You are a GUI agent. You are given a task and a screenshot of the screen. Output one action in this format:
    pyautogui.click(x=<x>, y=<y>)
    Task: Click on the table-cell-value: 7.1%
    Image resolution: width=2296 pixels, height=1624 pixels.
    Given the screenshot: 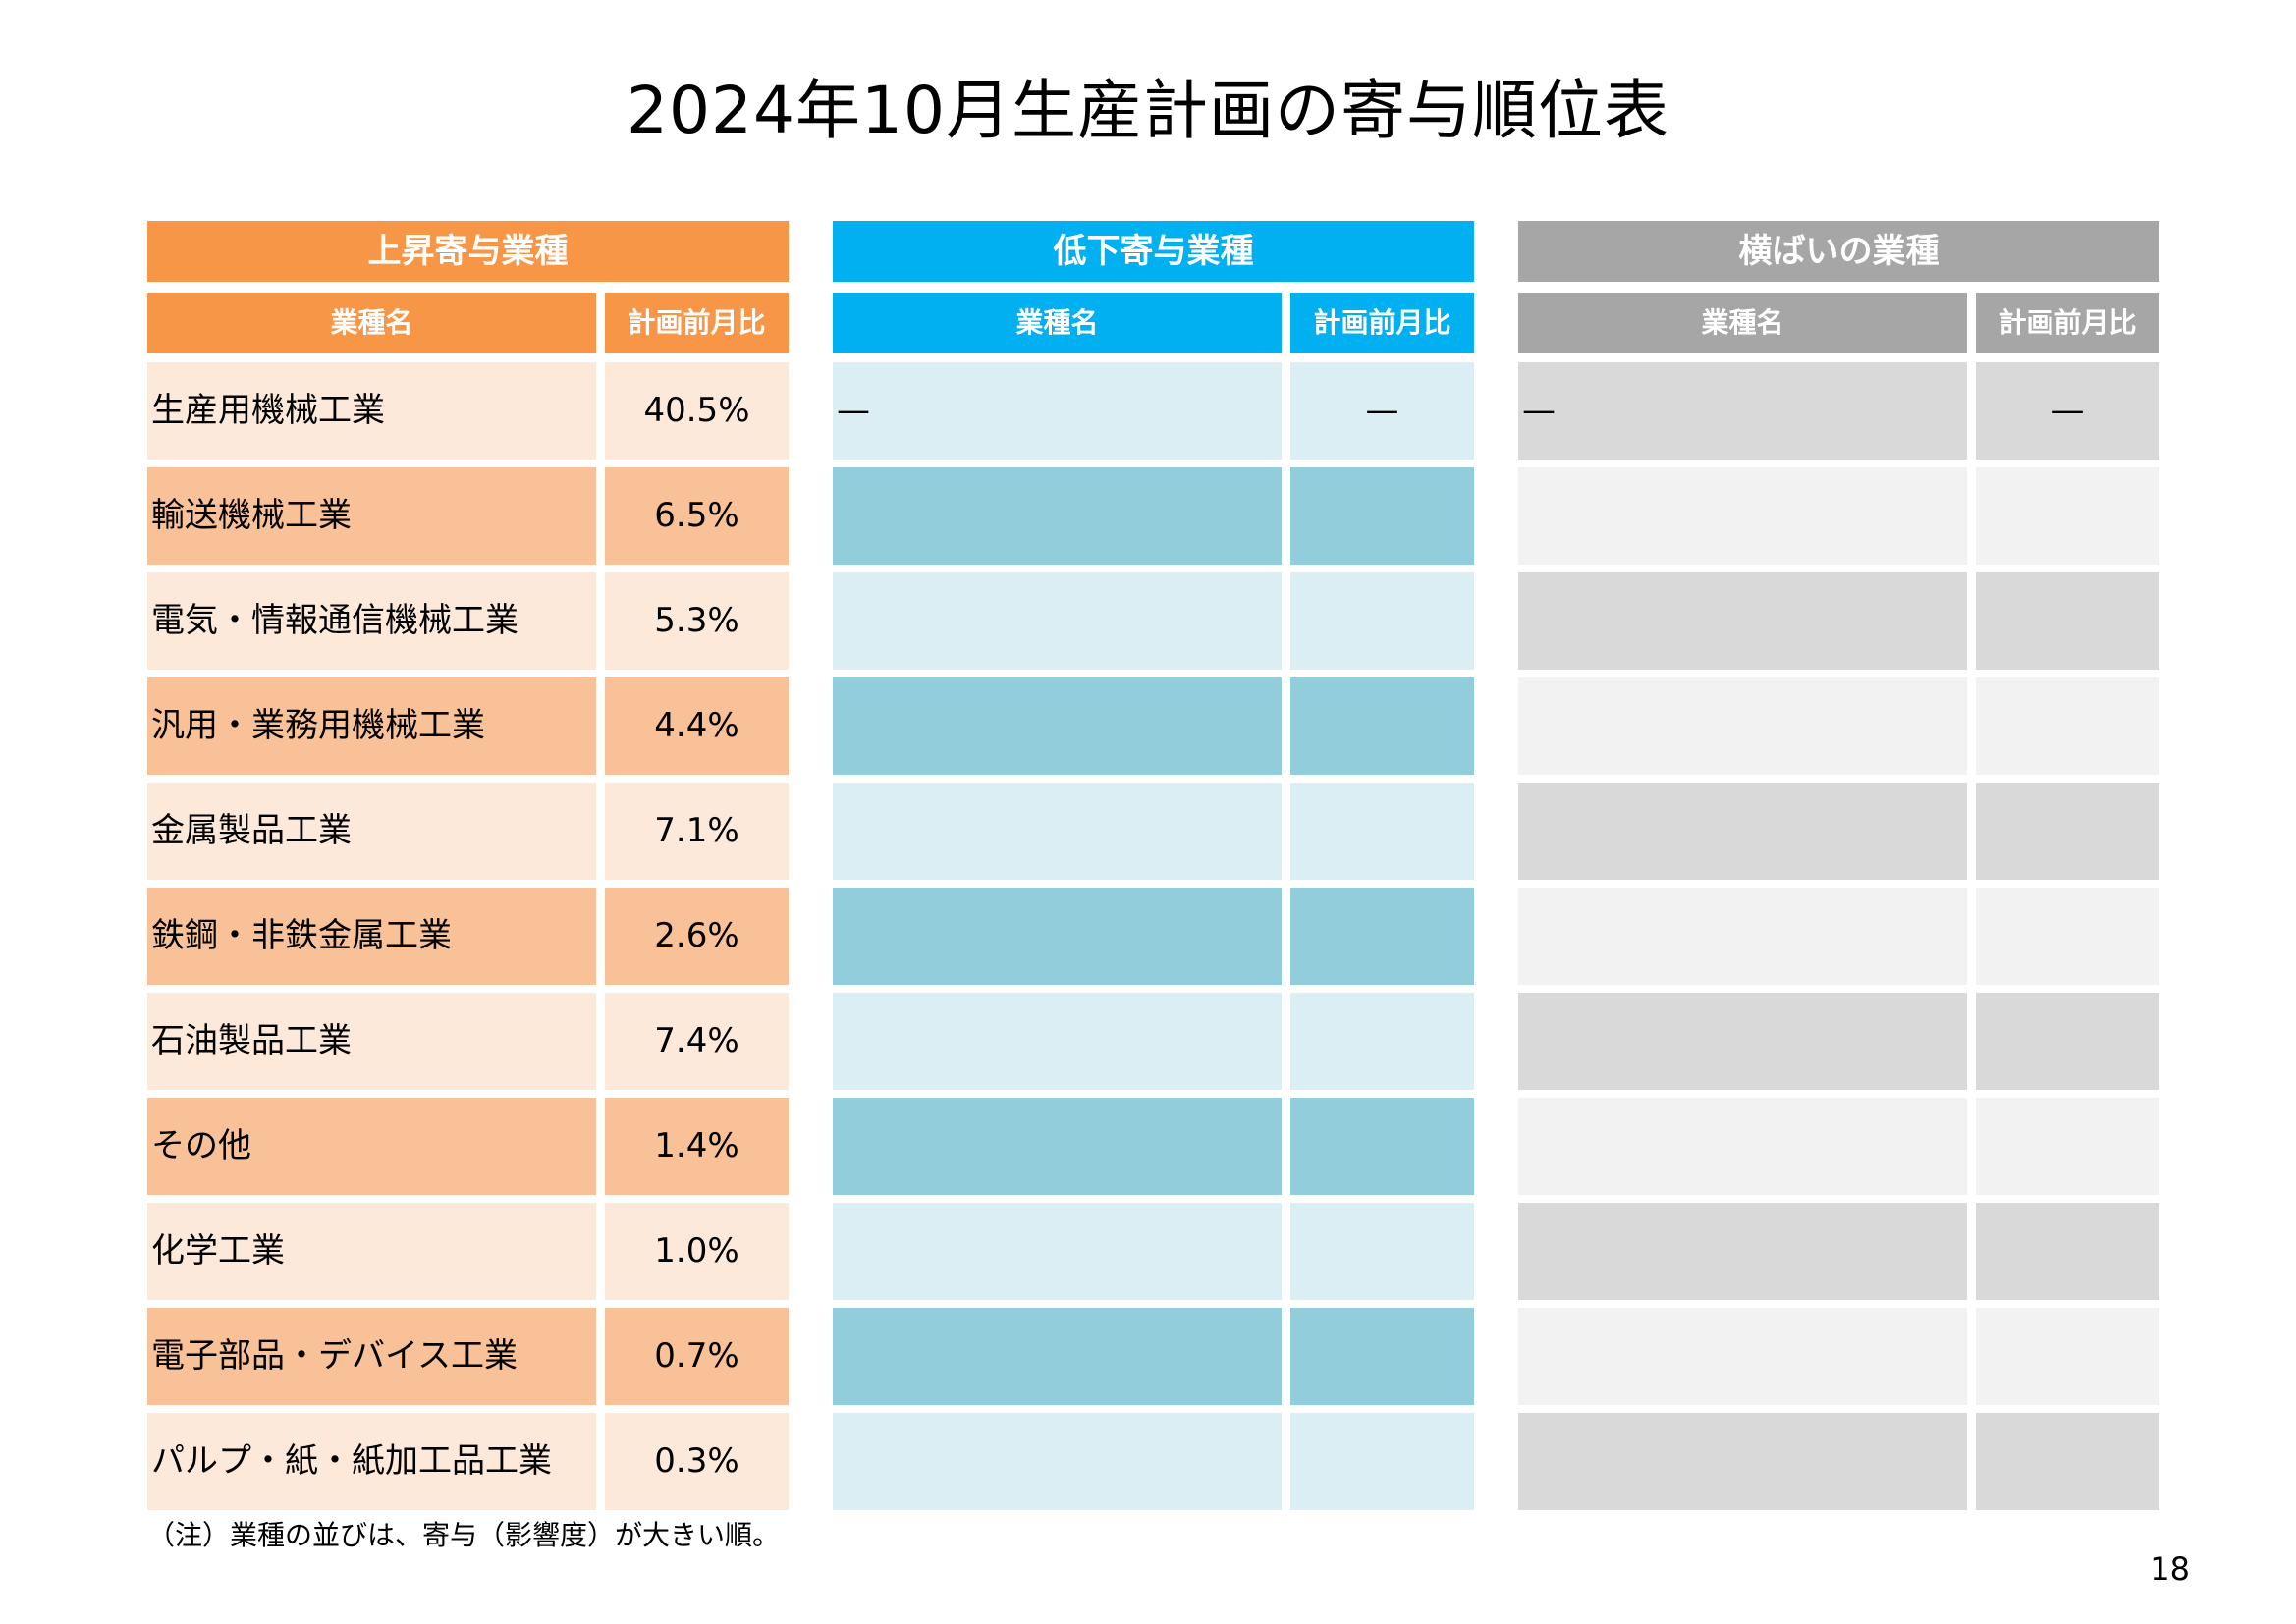 What is the action you would take?
    pyautogui.click(x=697, y=831)
    